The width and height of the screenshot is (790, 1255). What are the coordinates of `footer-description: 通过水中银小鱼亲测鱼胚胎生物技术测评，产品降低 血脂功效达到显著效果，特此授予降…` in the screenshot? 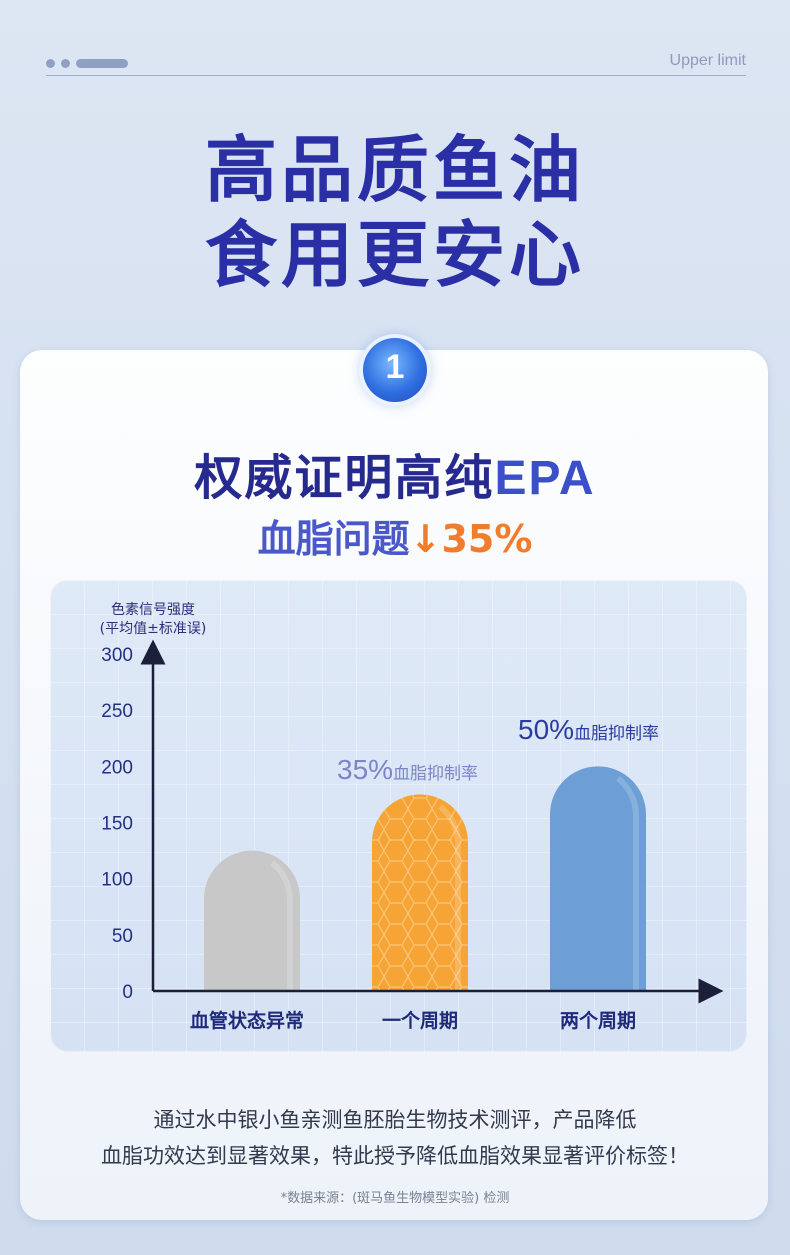 It's located at (395, 1138).